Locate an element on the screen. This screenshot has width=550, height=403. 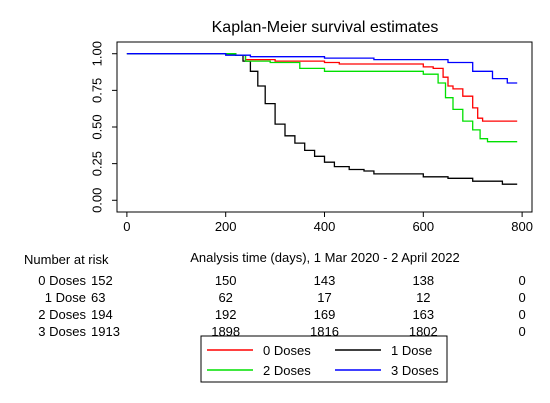
risk-value: 12 is located at coordinates (423, 297).